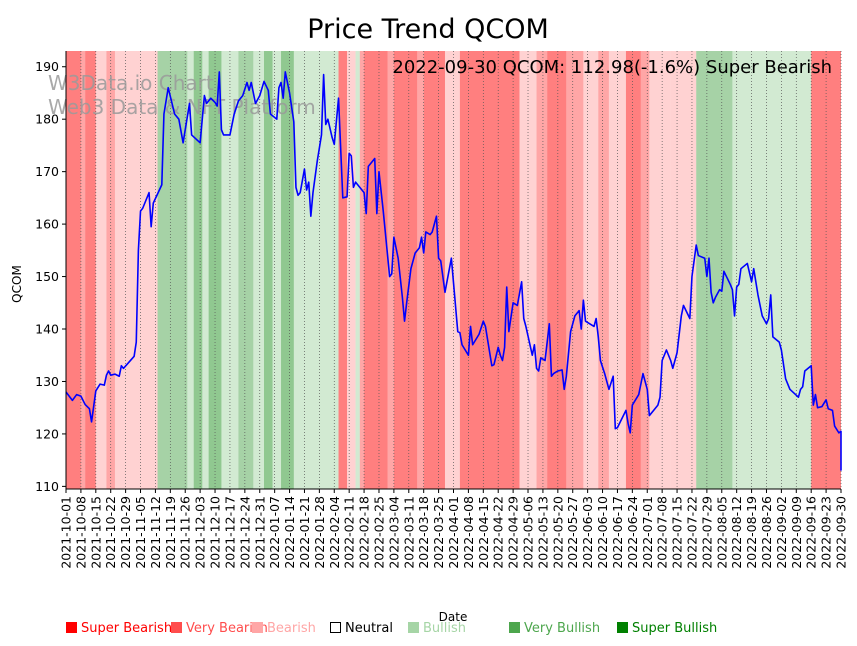 Image resolution: width=857 pixels, height=646 pixels. Describe the element at coordinates (766, 532) in the screenshot. I see `x-tick-label: 2022-08-26` at that location.